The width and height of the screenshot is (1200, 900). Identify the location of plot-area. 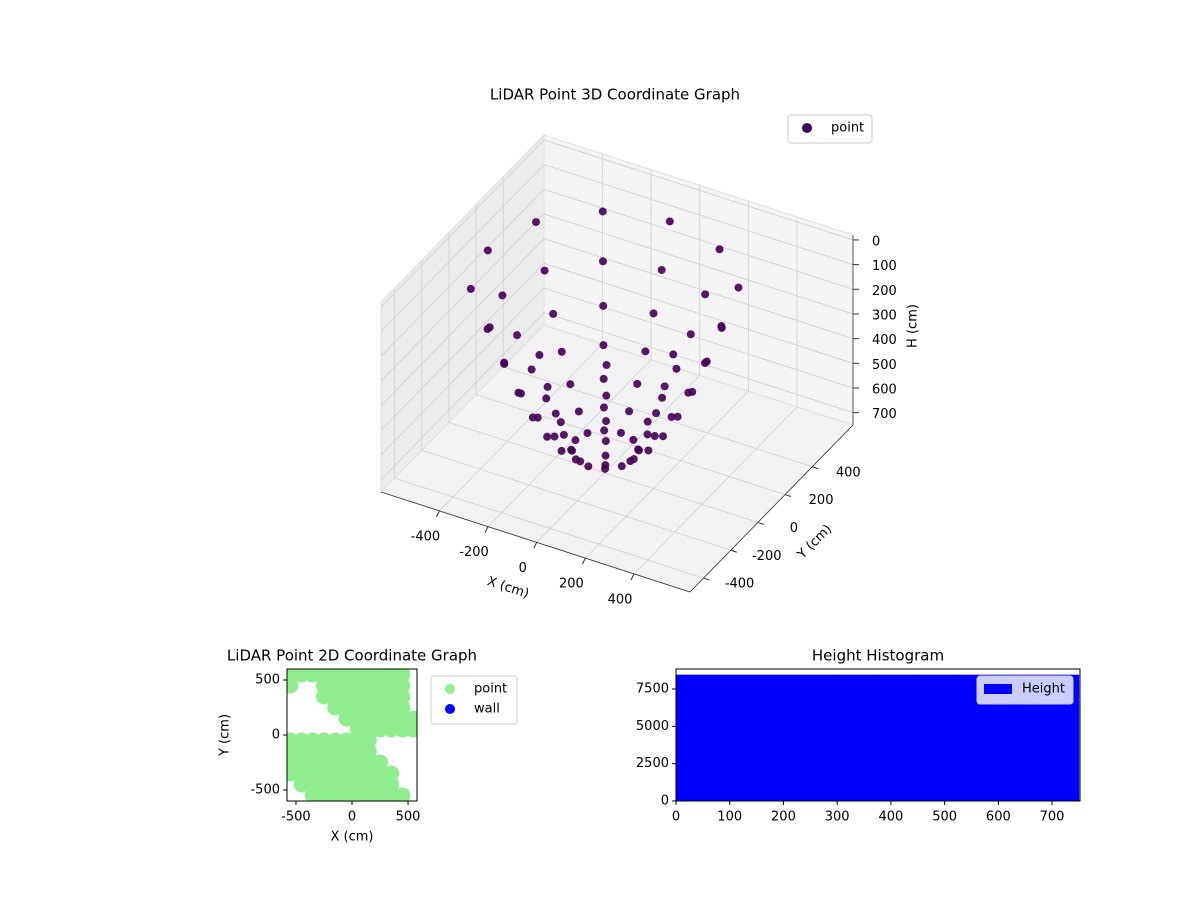
(352, 735).